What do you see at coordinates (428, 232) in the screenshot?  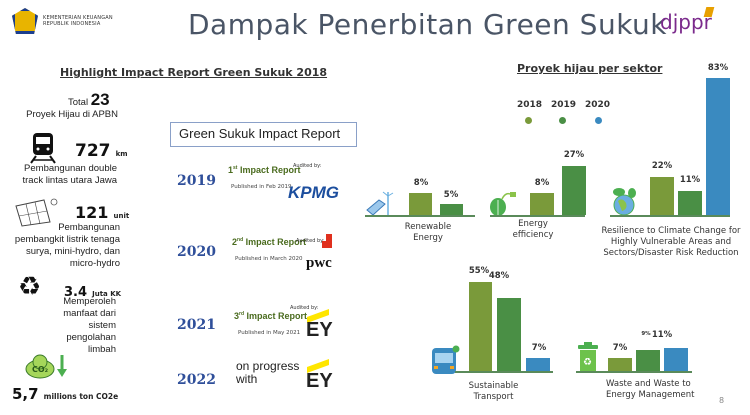 I see `category-renewable-energy: Renewable Energy` at bounding box center [428, 232].